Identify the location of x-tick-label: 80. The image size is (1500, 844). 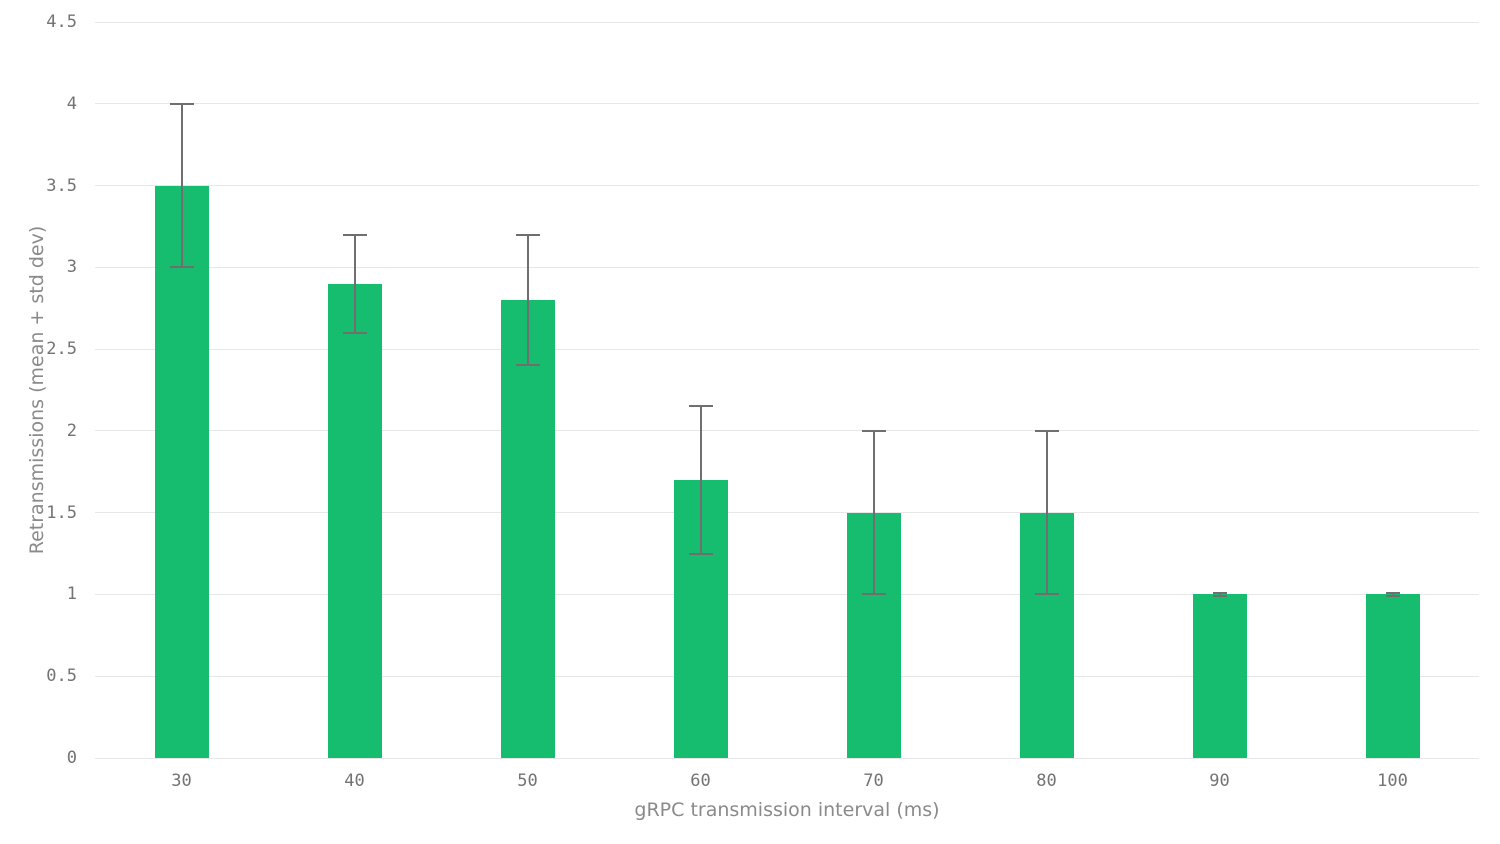
(1046, 781).